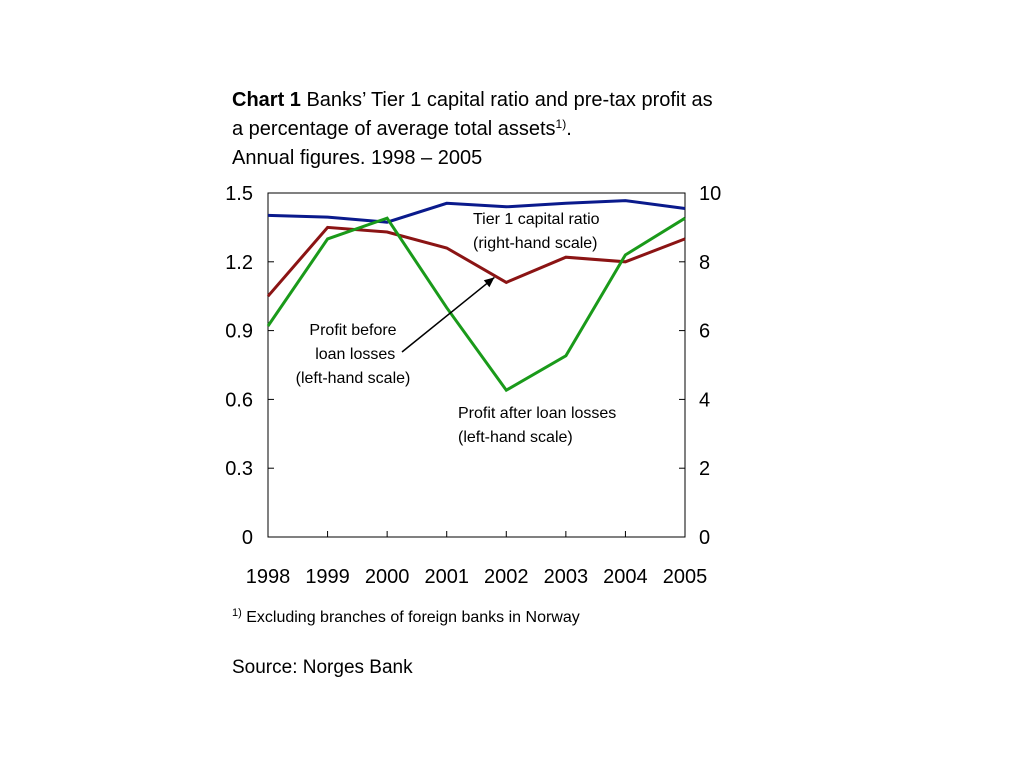  Describe the element at coordinates (239, 400) in the screenshot. I see `left-y-tick-label: 0.6` at that location.